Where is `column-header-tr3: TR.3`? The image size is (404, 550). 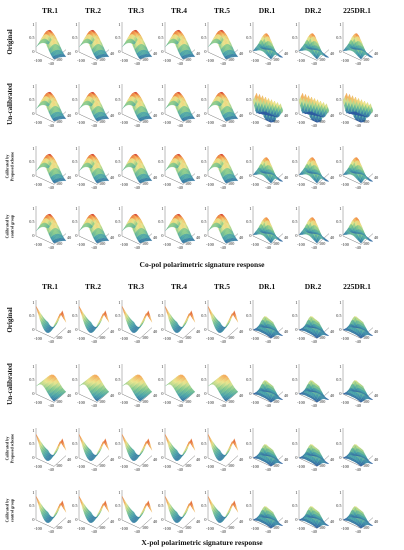
column-header-tr3: TR.3 is located at coordinates (136, 10).